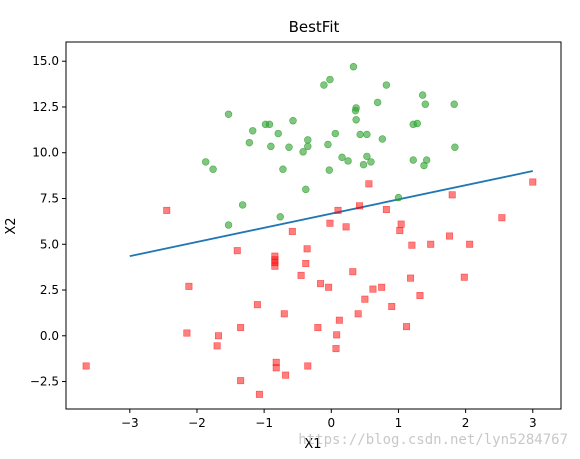  What do you see at coordinates (433, 440) in the screenshot?
I see `watermark-text: https://blog.csdn.net/lyn5284767` at bounding box center [433, 440].